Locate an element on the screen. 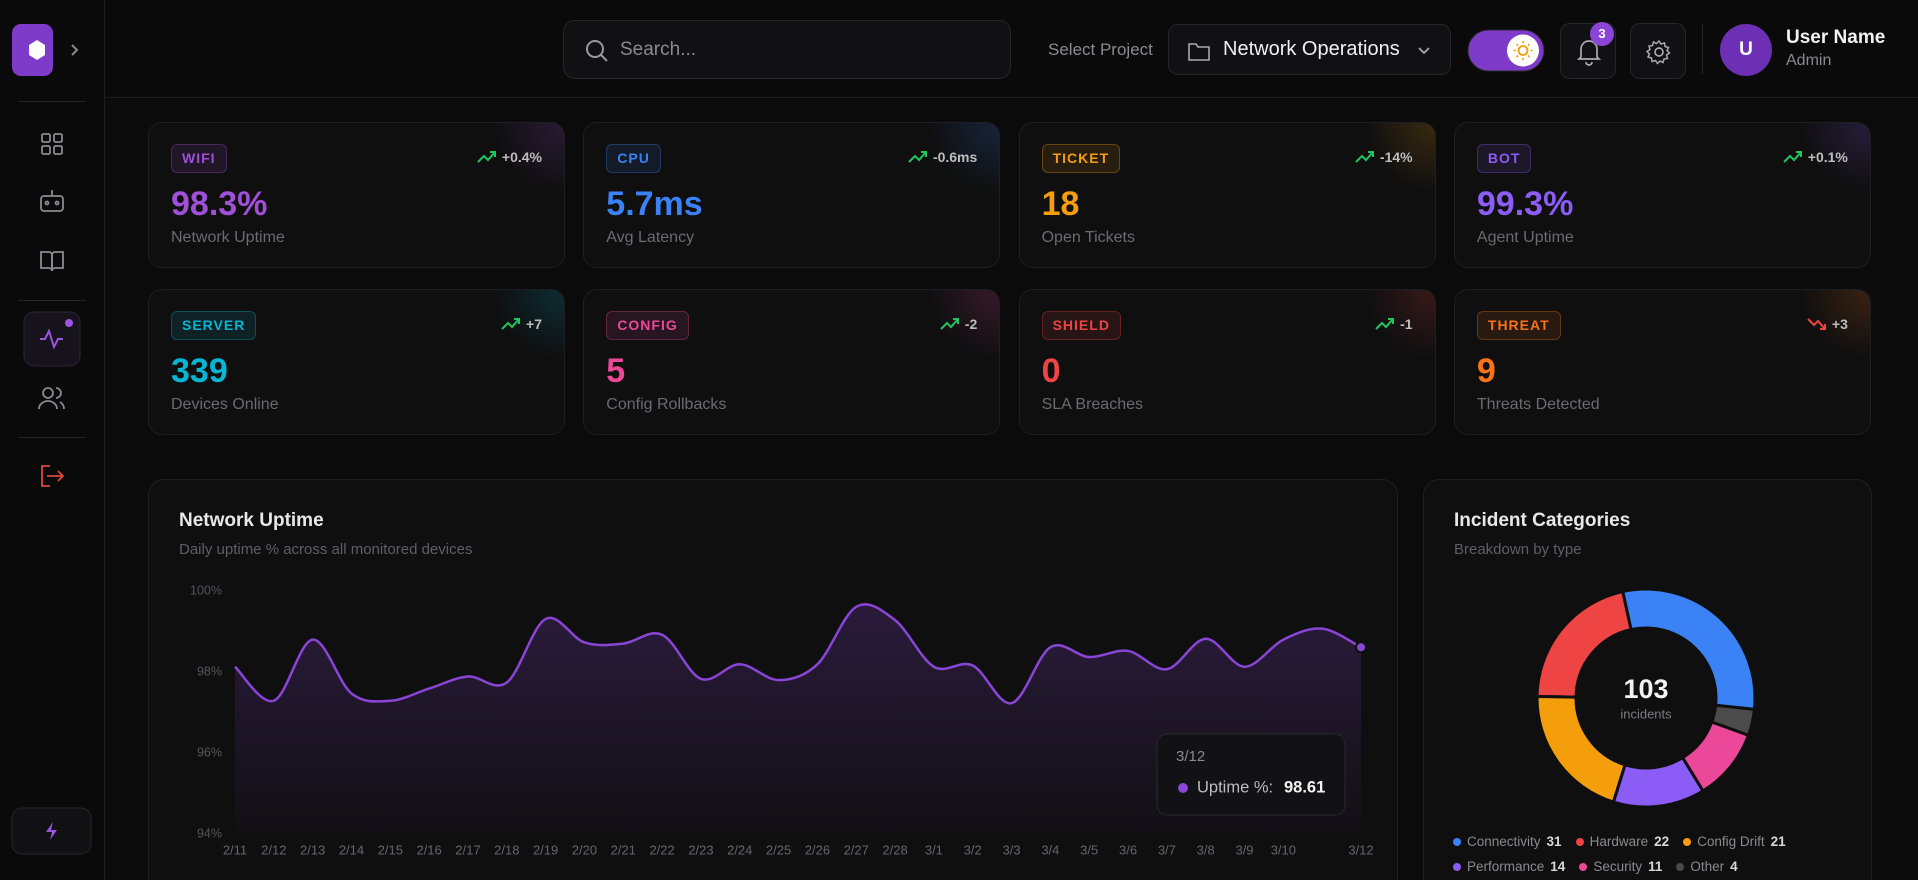  kpi-delta-text: +0.1% is located at coordinates (1828, 157).